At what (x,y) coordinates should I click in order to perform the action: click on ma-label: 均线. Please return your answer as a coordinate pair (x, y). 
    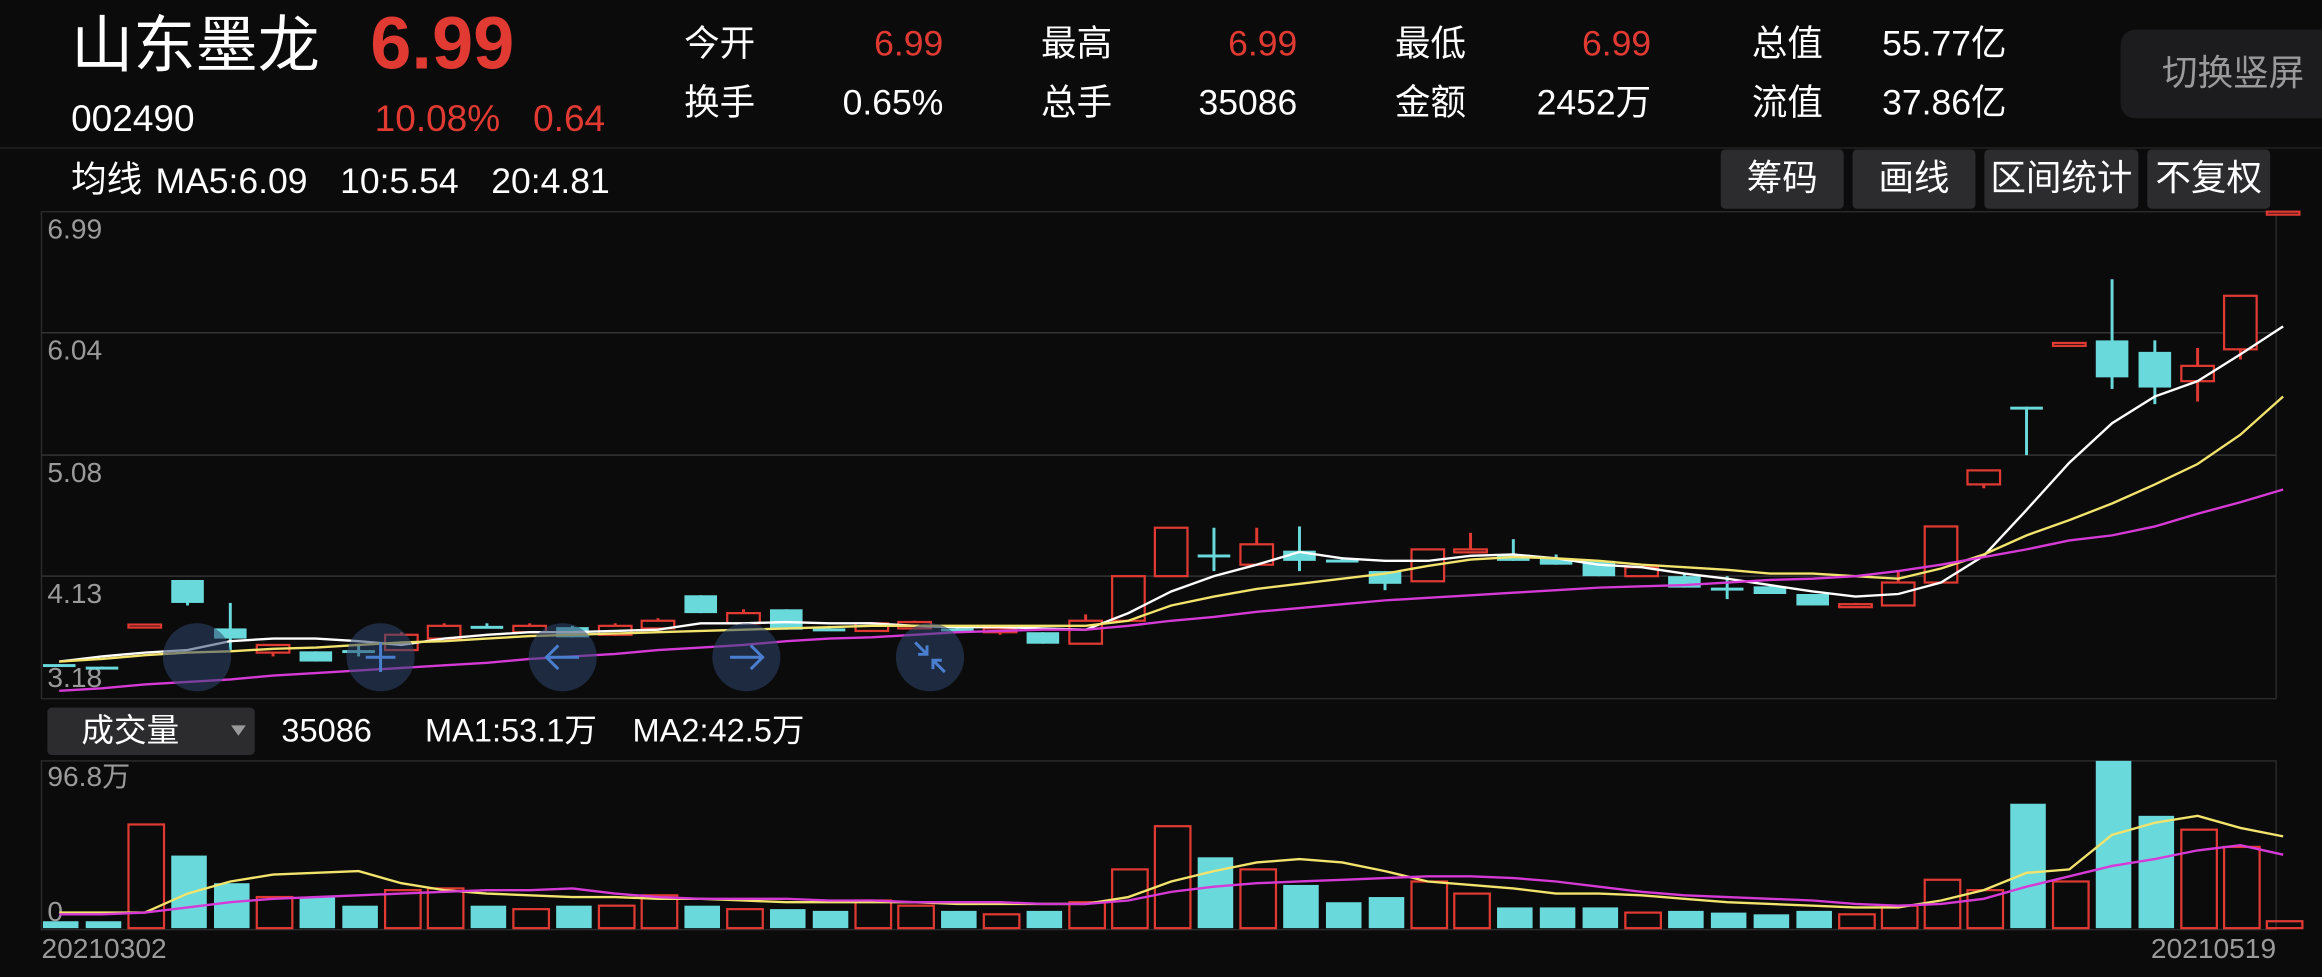
    Looking at the image, I should click on (106, 179).